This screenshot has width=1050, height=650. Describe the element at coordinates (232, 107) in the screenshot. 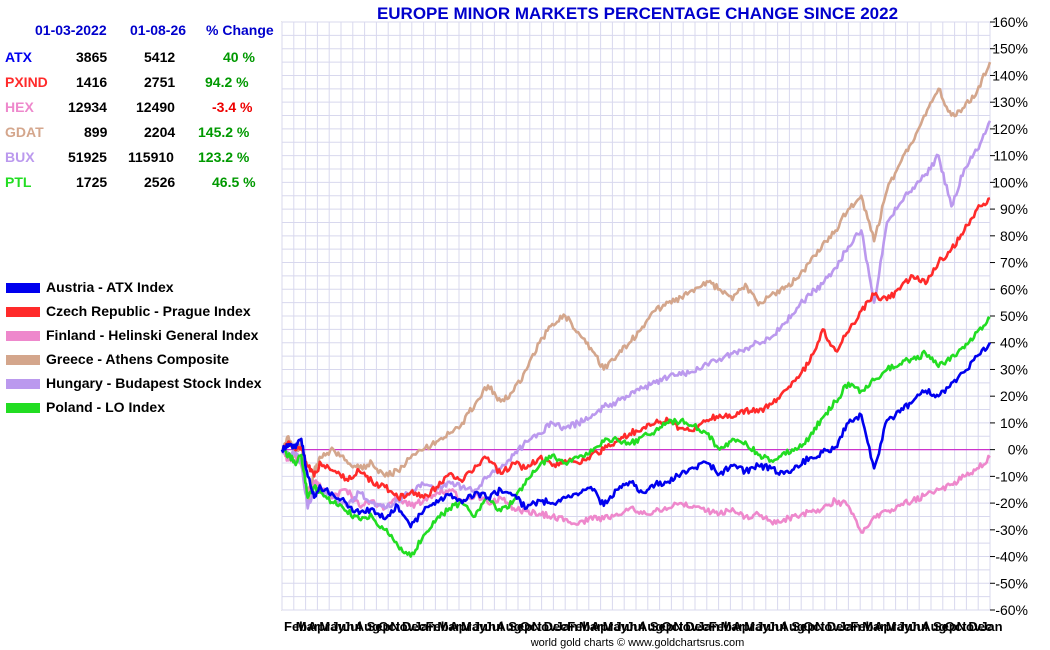

I see `row-change: -3.4 %` at that location.